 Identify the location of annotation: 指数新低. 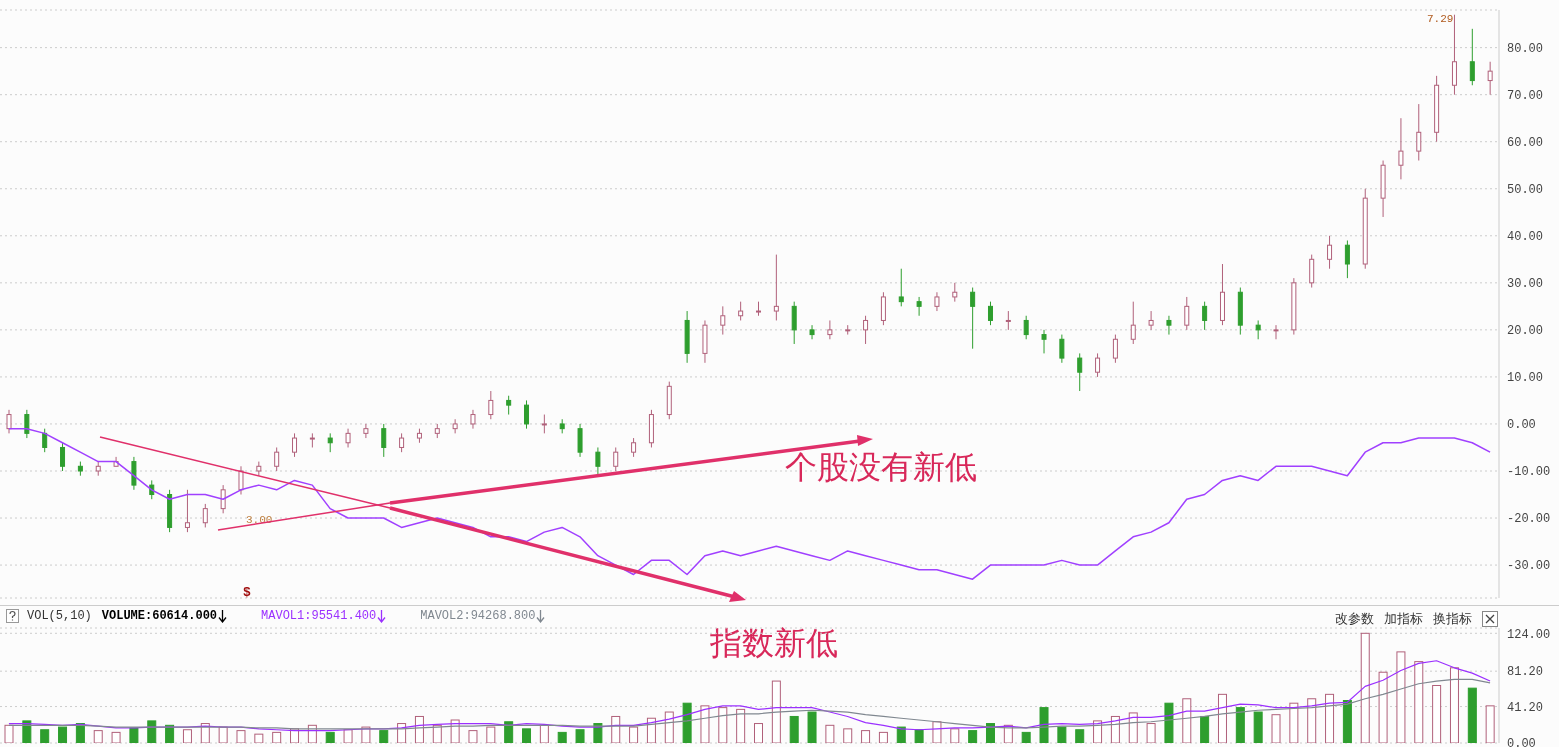
(774, 643).